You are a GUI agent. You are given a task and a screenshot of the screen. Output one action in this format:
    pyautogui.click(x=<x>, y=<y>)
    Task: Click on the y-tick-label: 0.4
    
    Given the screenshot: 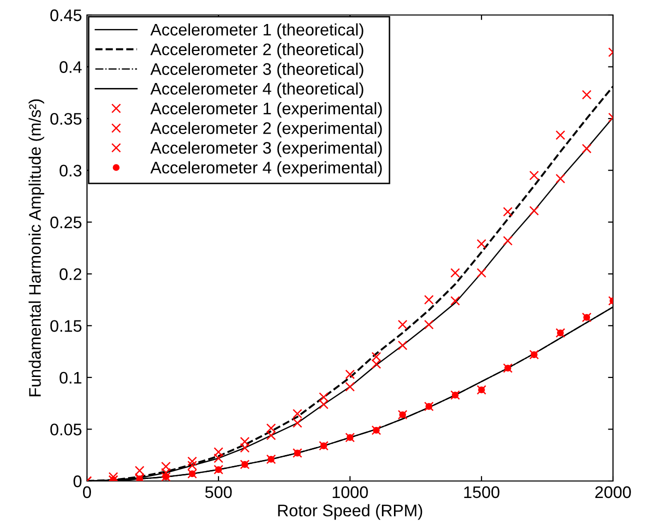 What is the action you would take?
    pyautogui.click(x=71, y=67)
    